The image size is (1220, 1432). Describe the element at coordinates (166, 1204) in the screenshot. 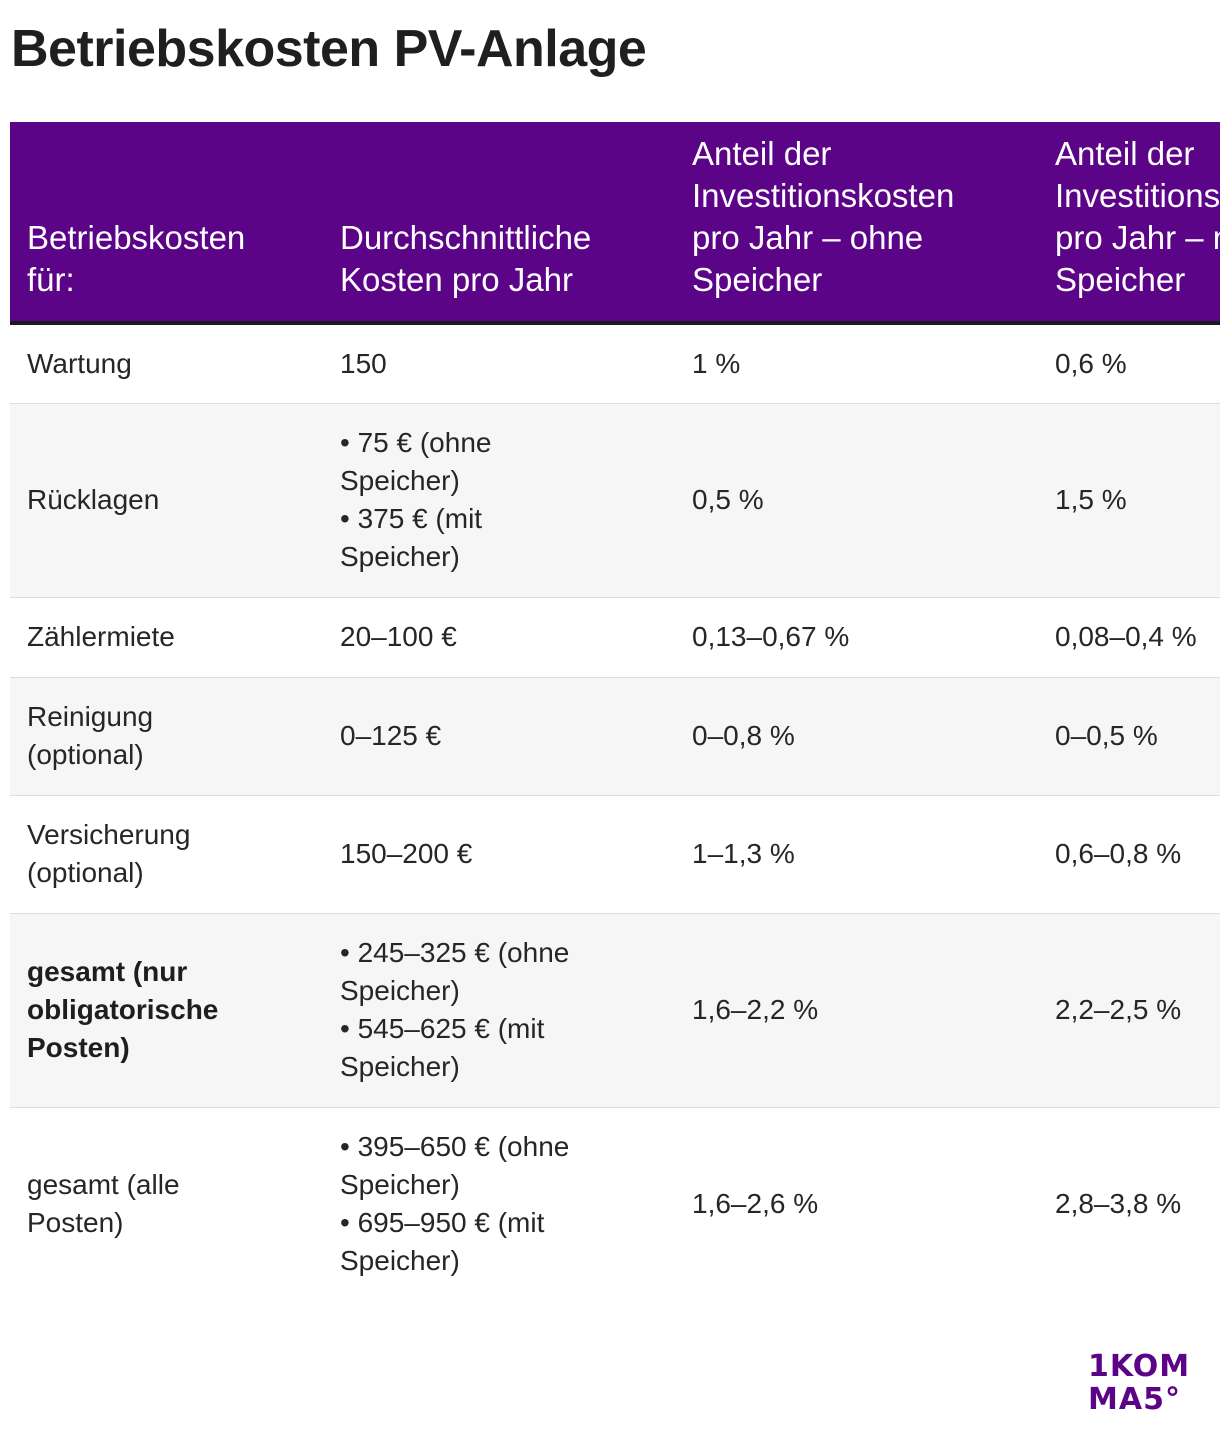

I see `row-label: gesamt (alle Posten)` at that location.